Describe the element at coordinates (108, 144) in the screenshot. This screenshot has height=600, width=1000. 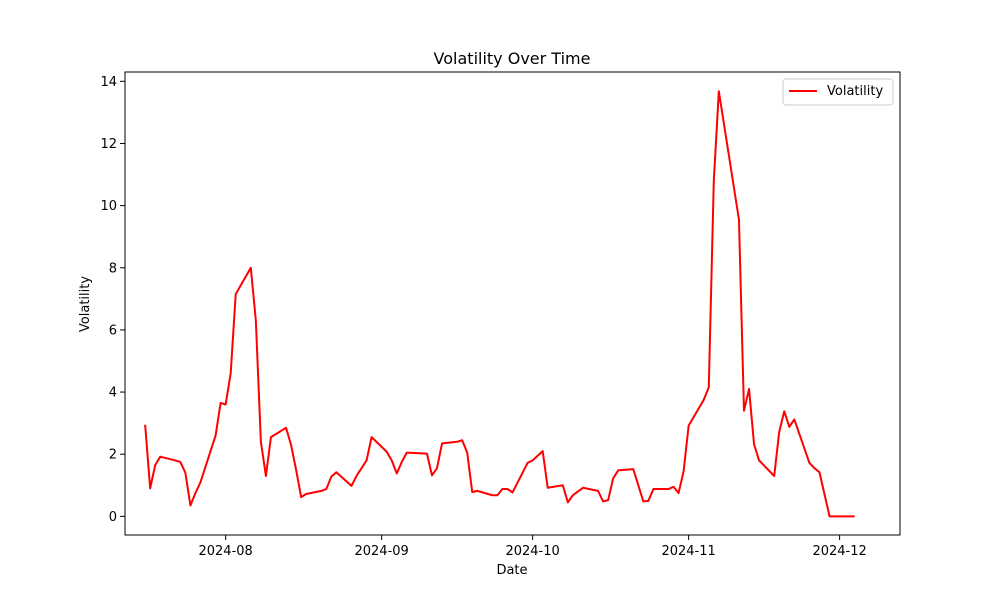
I see `y-tick-label: 12` at that location.